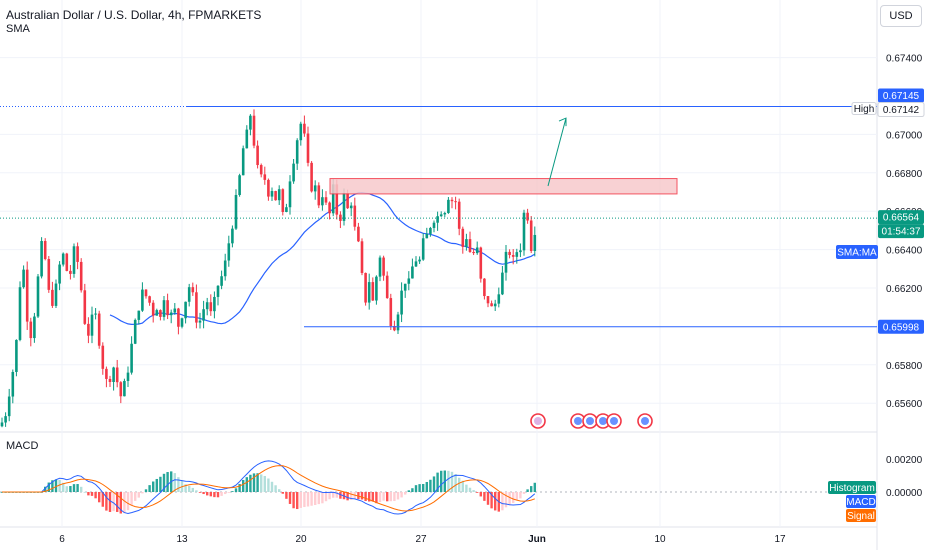  What do you see at coordinates (182, 539) in the screenshot?
I see `time-tick-label: 13` at bounding box center [182, 539].